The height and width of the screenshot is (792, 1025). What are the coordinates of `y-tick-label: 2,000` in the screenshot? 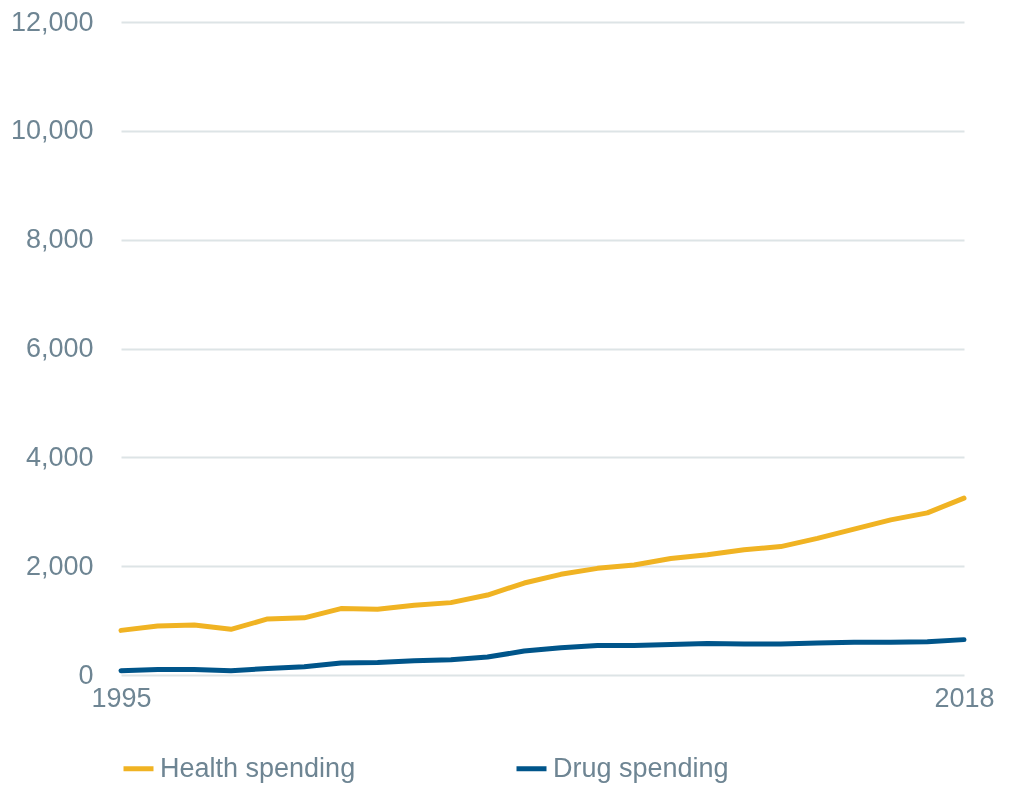 It's located at (59, 565).